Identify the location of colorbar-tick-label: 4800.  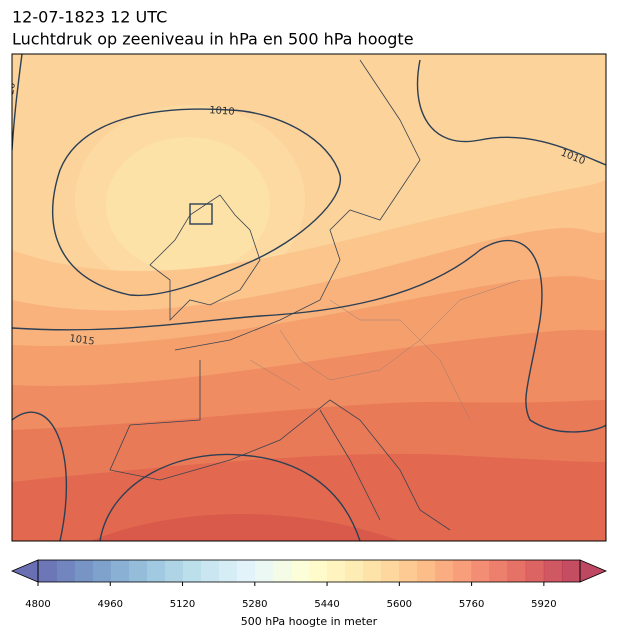
(37, 604).